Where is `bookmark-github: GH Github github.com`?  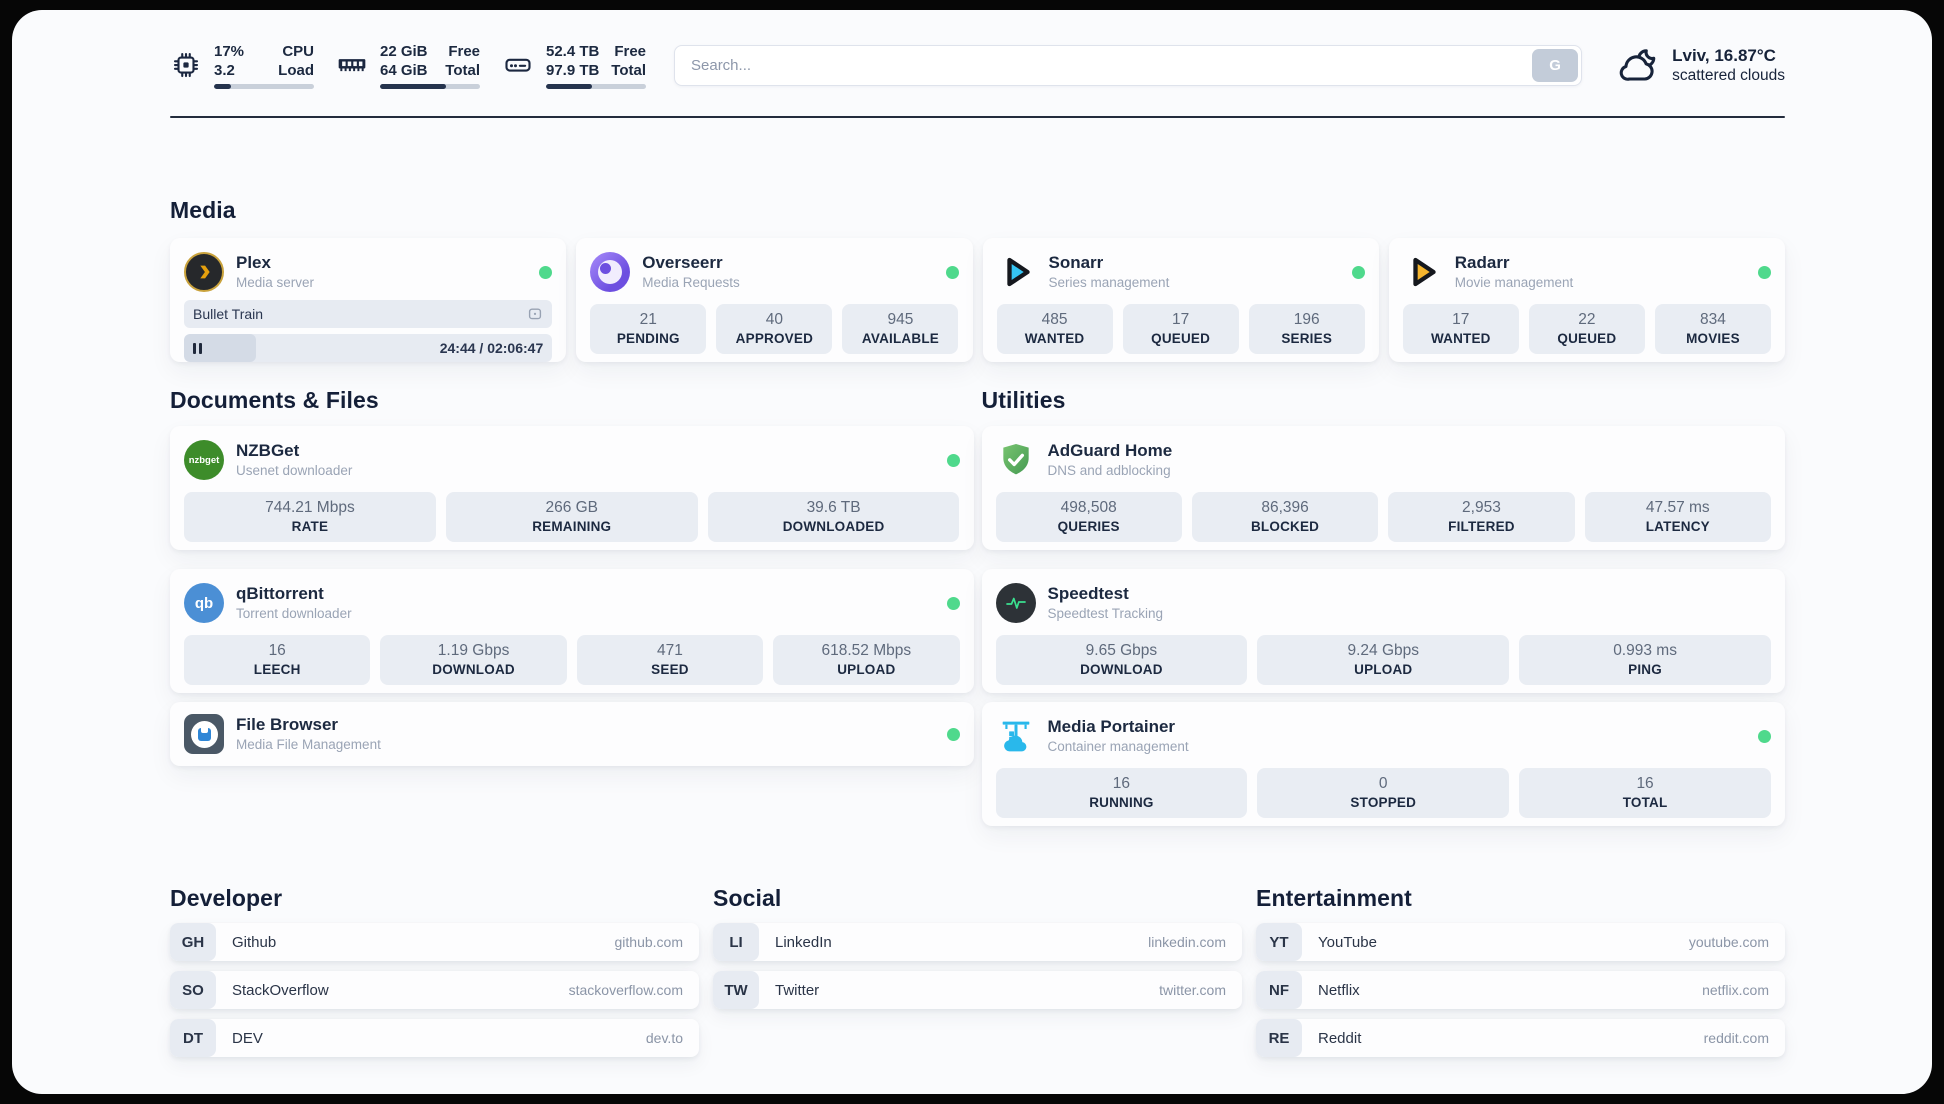 bookmark-github: GH Github github.com is located at coordinates (434, 942).